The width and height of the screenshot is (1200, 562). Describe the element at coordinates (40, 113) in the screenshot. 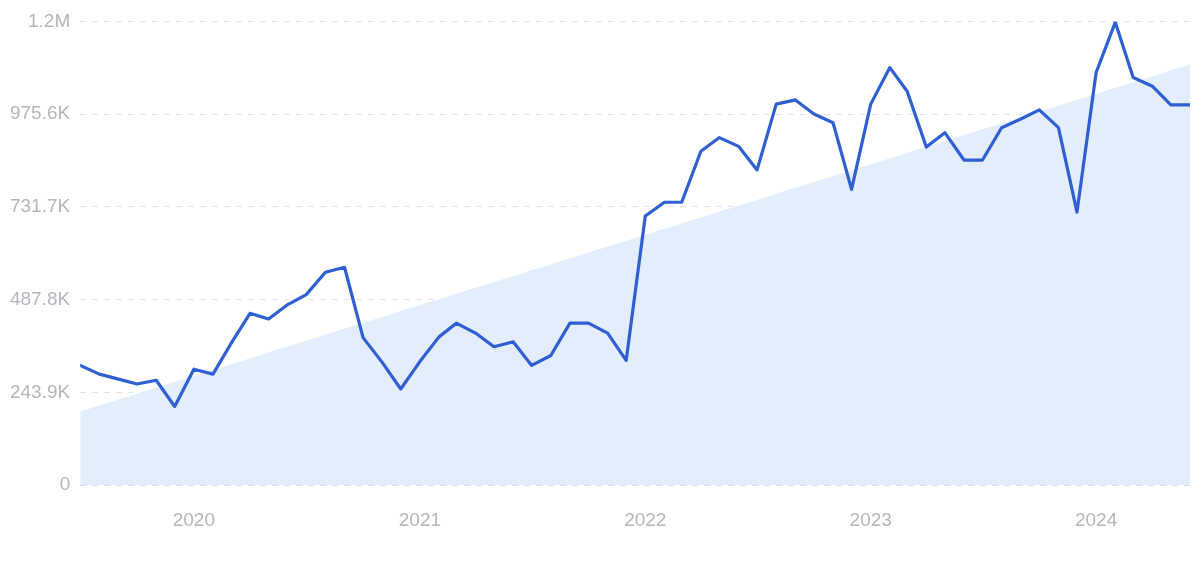

I see `y-tick-label: 975.6K` at that location.